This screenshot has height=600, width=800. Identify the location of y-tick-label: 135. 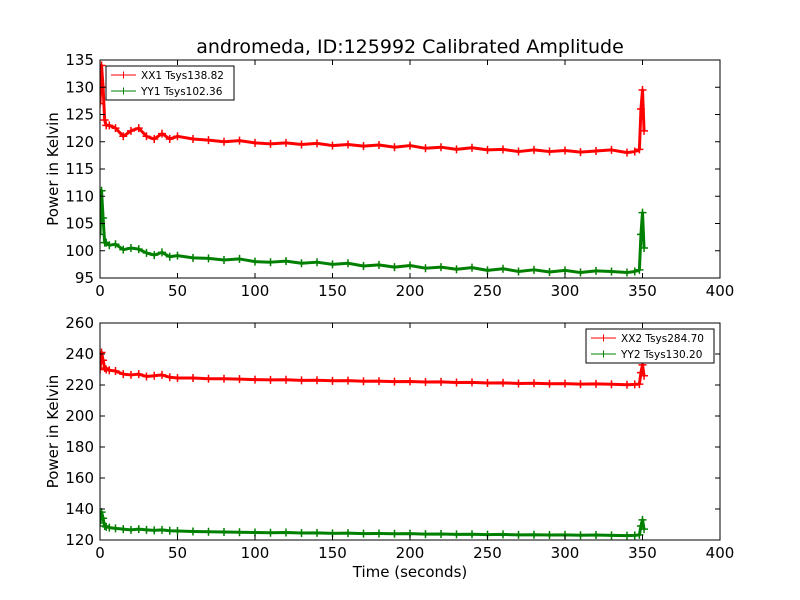
(79, 60).